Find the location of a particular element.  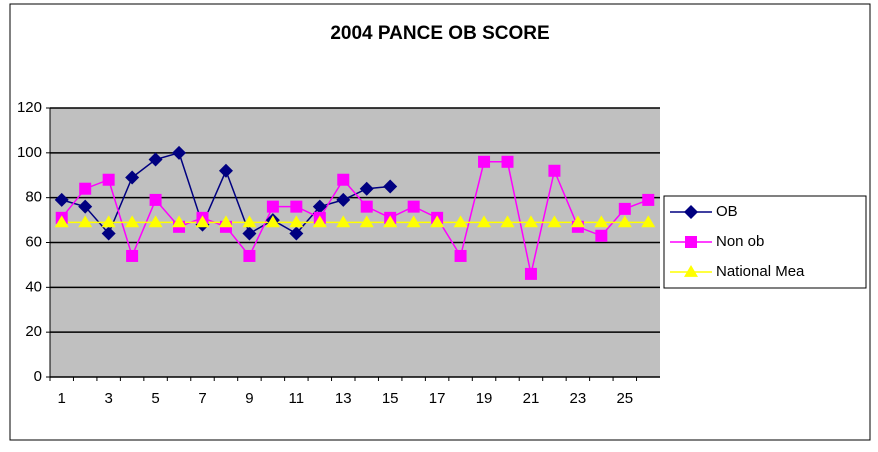

x-tick-label: 23 is located at coordinates (578, 398).